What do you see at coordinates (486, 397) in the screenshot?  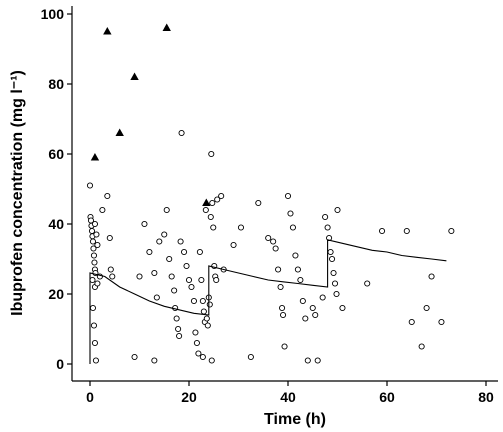 I see `x-tick-label: 80` at bounding box center [486, 397].